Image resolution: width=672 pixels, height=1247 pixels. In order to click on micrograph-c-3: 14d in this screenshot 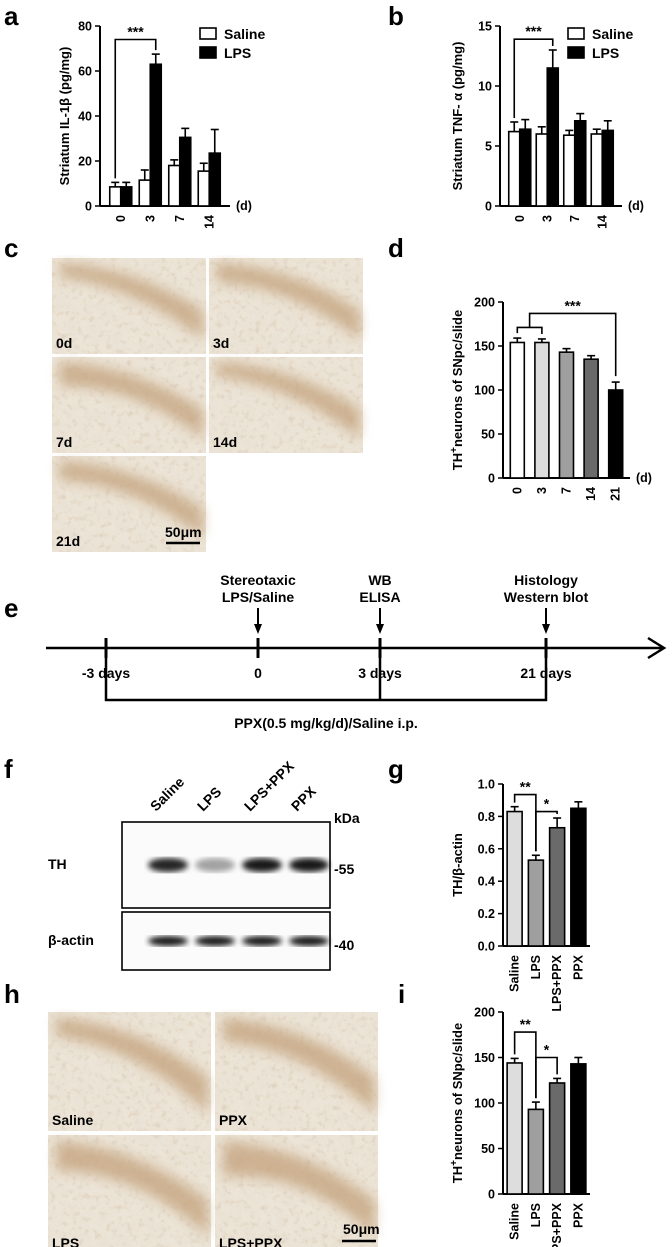, I will do `click(286, 405)`.